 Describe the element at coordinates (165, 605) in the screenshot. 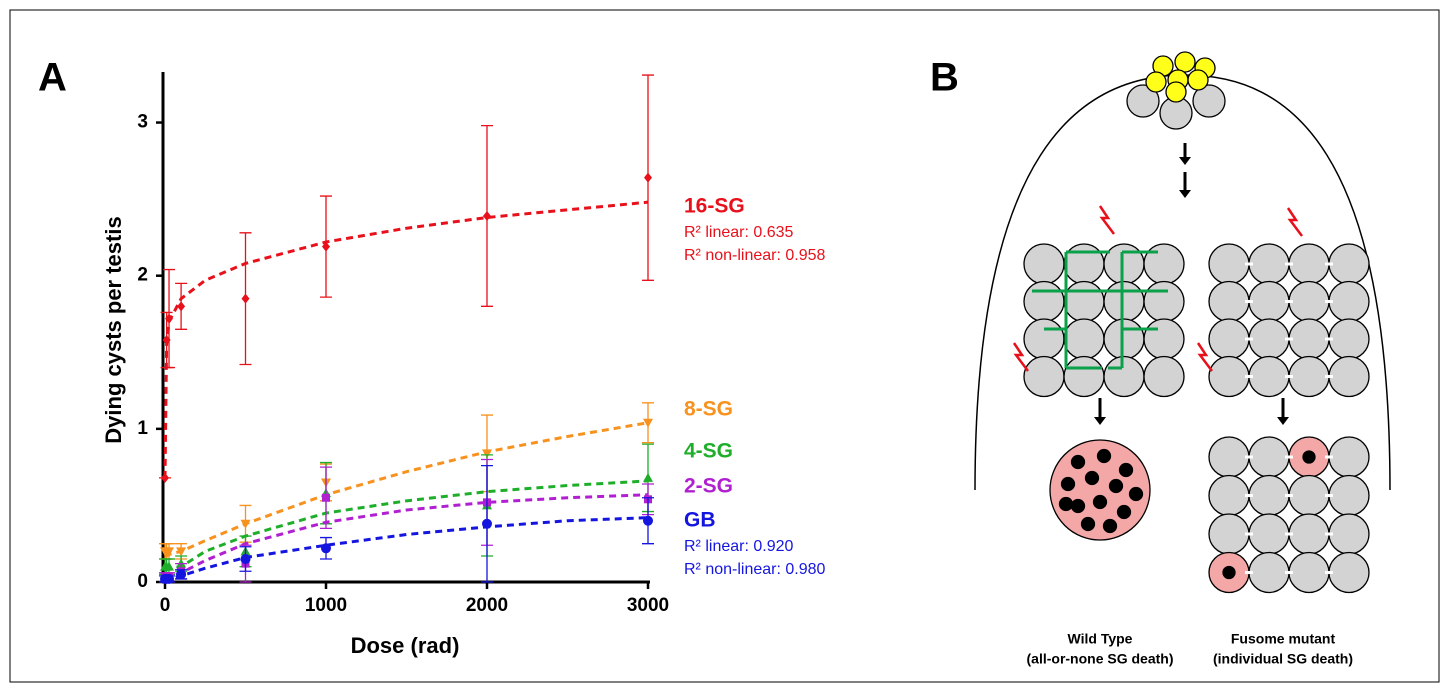

I see `x-tick-label: 0` at that location.